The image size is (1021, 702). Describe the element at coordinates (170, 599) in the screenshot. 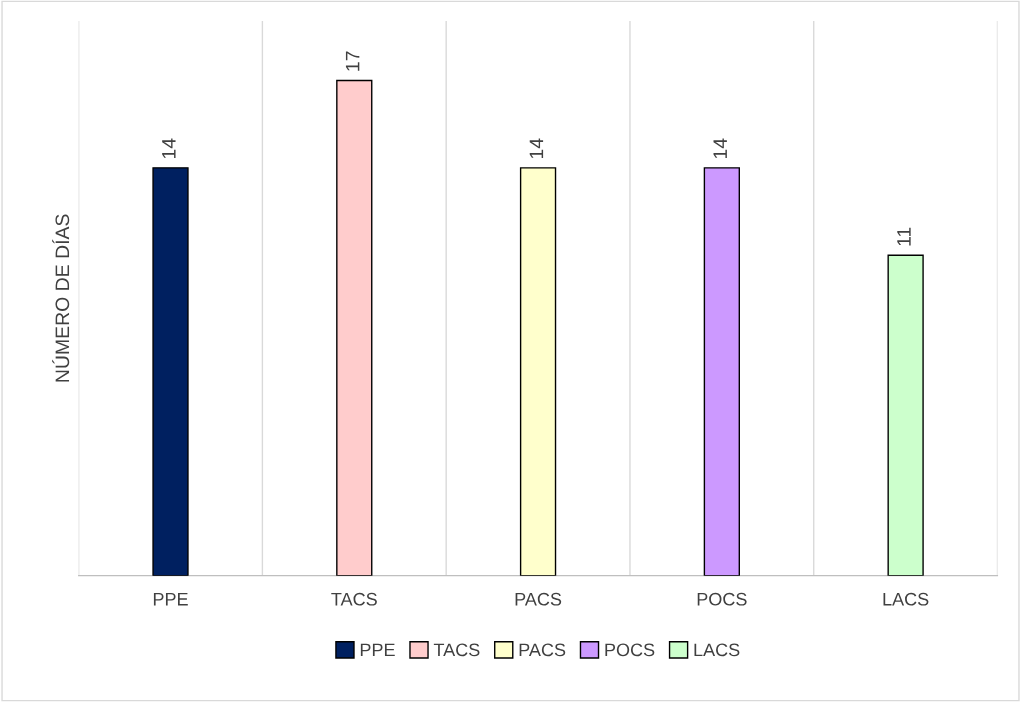

I see `x-tick-label: PPE` at that location.